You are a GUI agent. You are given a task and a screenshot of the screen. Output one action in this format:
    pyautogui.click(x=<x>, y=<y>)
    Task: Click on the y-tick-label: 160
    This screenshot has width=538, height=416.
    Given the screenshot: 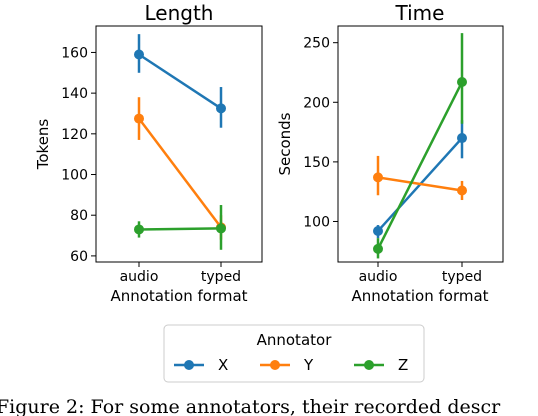 What is the action you would take?
    pyautogui.click(x=74, y=53)
    